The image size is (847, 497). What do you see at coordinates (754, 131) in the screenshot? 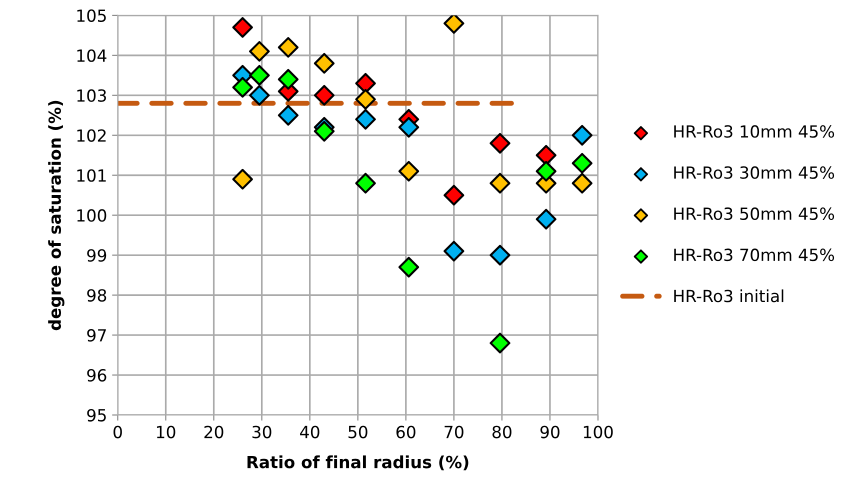
I see `legend-label: HR-Ro3 10mm 45%` at bounding box center [754, 131].